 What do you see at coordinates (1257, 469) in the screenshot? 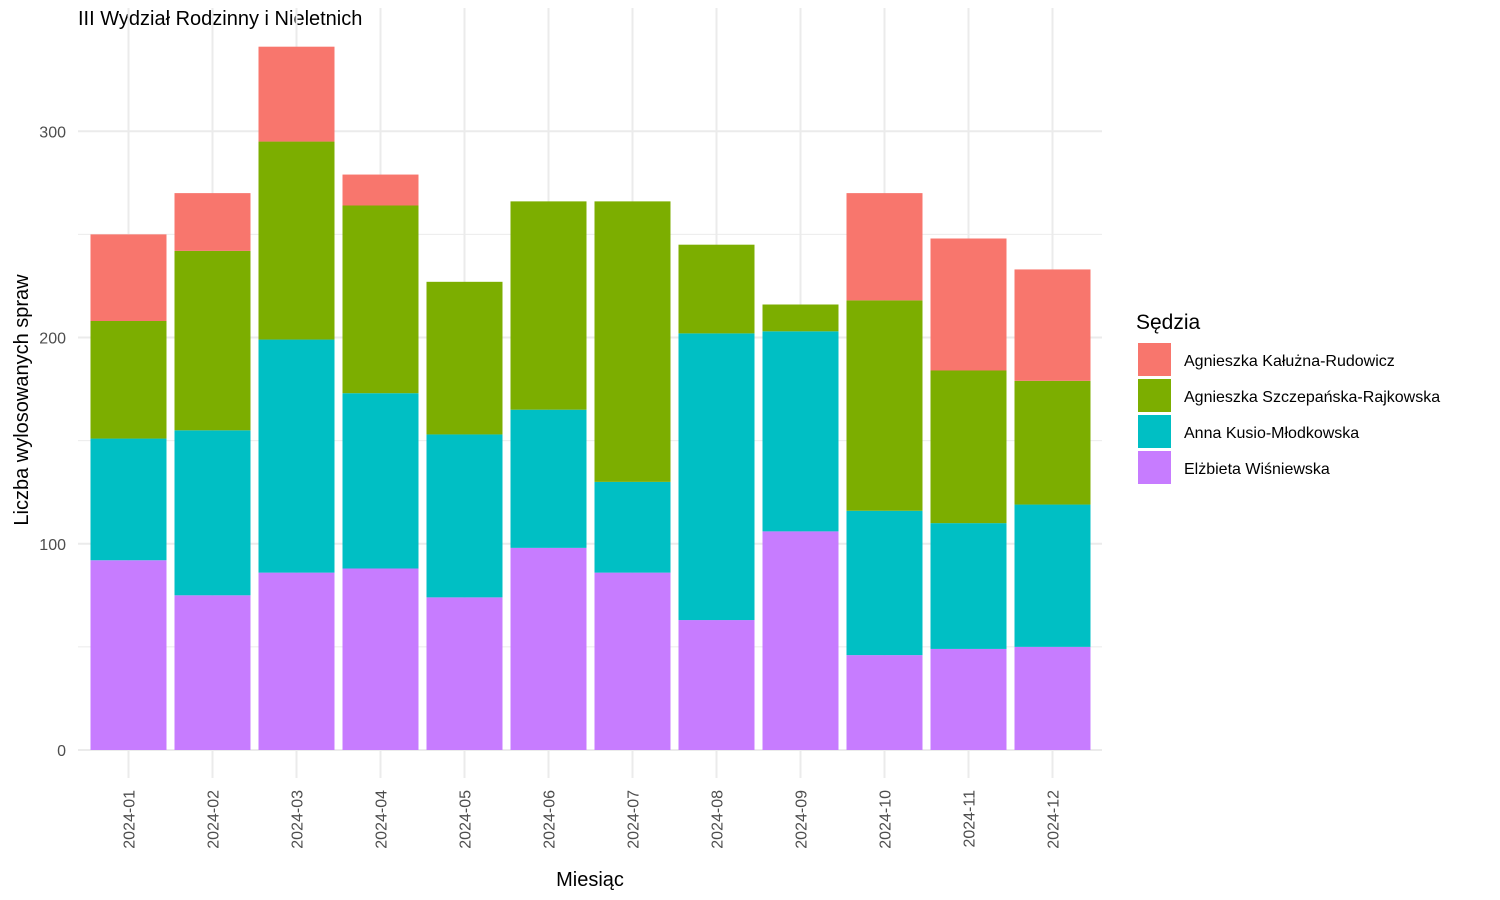
I see `legend-label: Elżbieta Wiśniewska` at bounding box center [1257, 469].